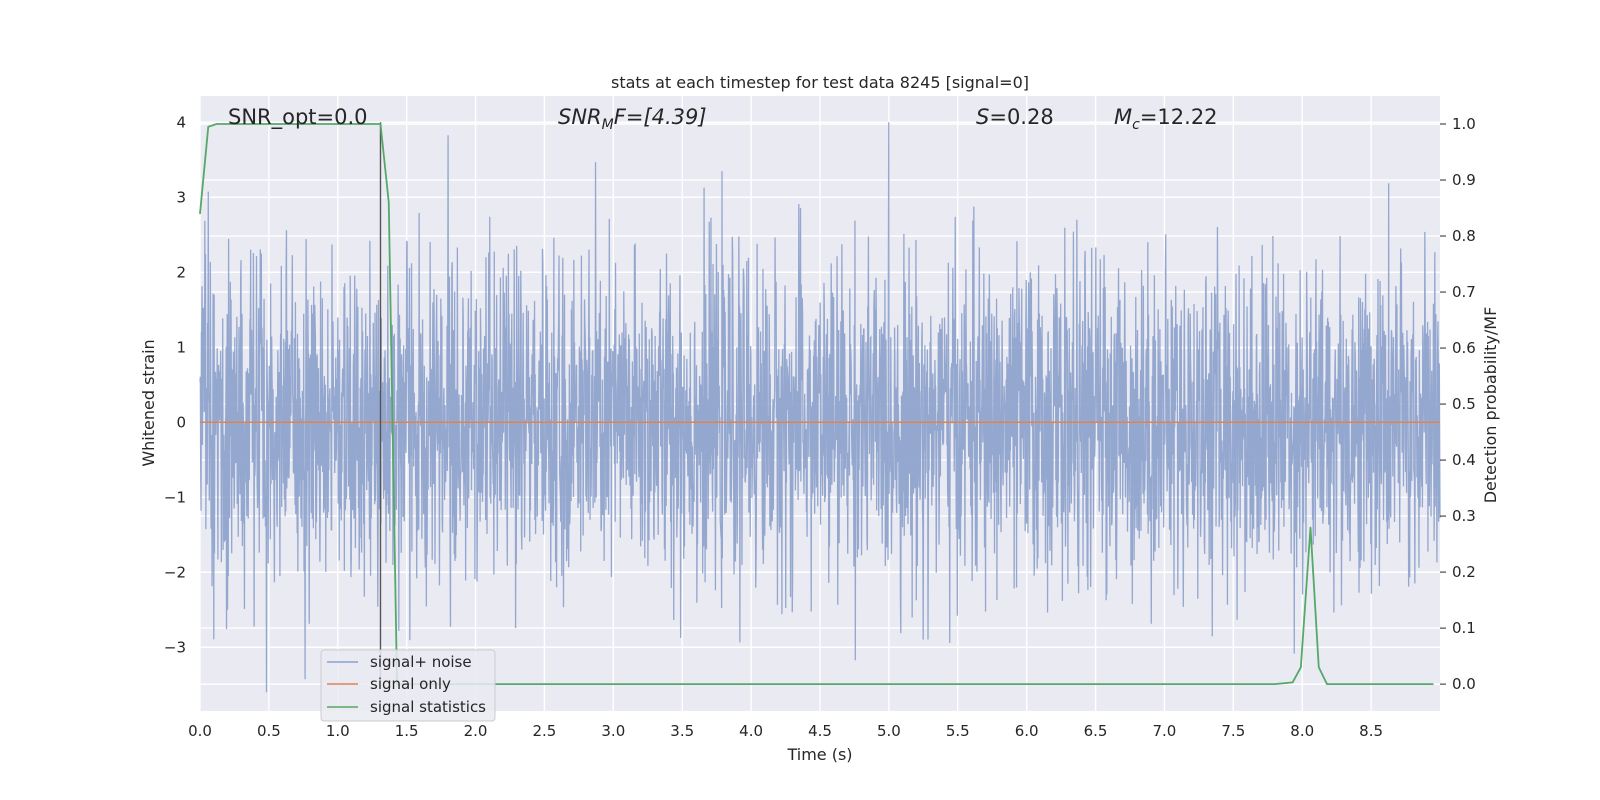 Image resolution: width=1600 pixels, height=800 pixels. Describe the element at coordinates (428, 707) in the screenshot. I see `legend-label-signal-statistics: signal statistics` at that location.